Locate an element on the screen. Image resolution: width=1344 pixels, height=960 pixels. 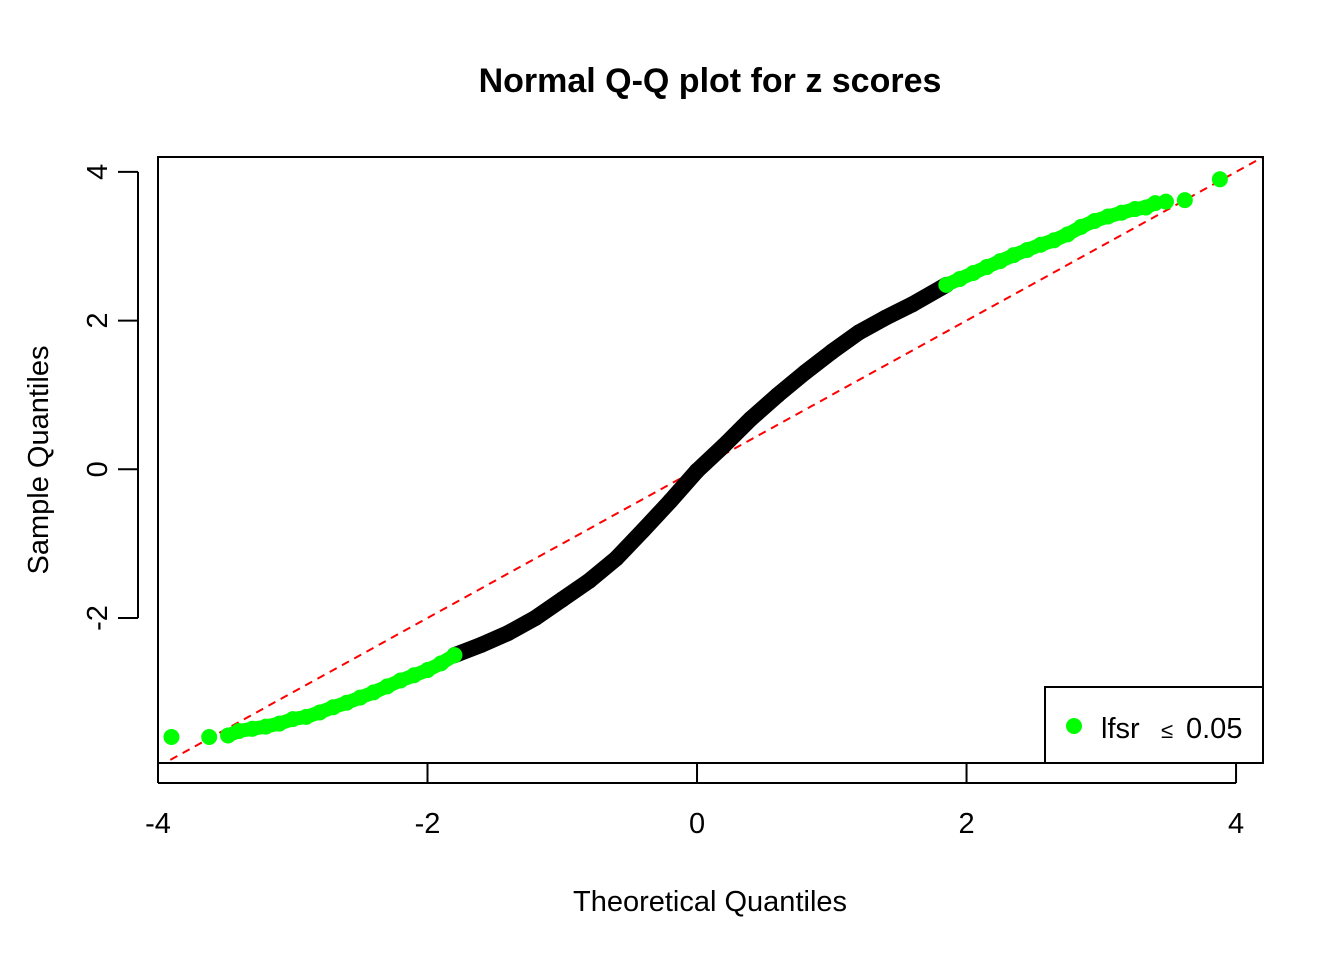
x-axis-label: Theoretical Quantiles is located at coordinates (710, 902).